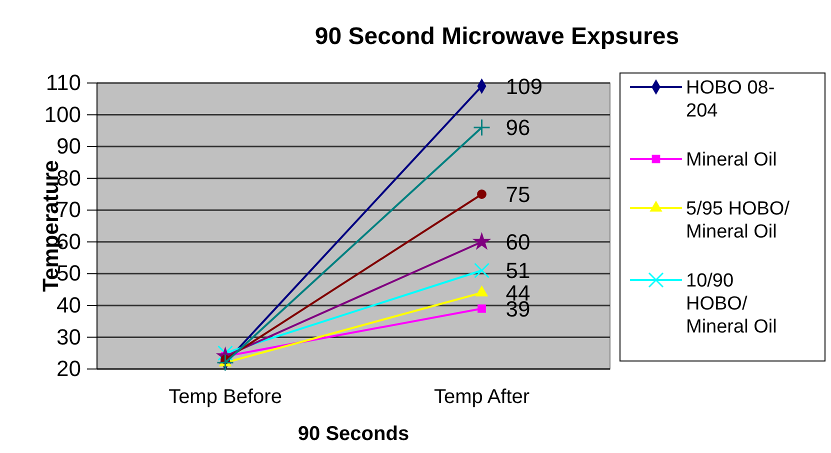 This screenshot has height=453, width=831. I want to click on legend-label: 10/90 HOBO/Mineral Oil, so click(731, 304).